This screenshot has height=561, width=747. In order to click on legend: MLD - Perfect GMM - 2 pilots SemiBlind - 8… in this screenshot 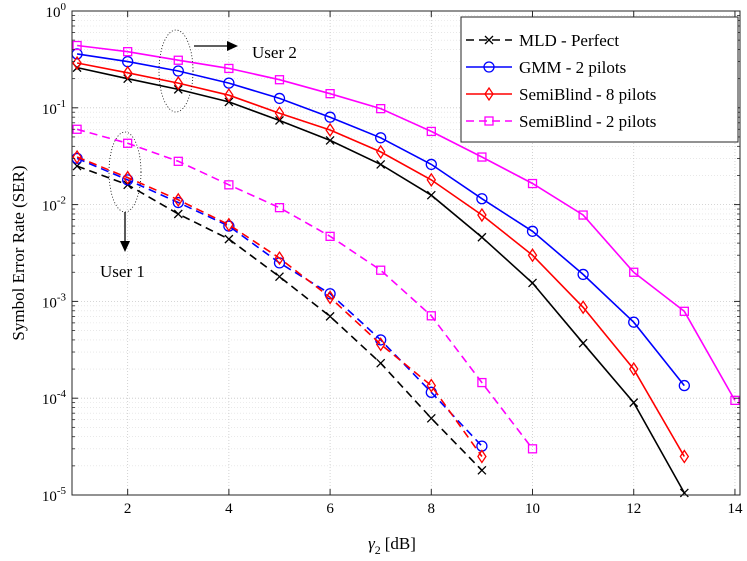, I will do `click(599, 79)`.